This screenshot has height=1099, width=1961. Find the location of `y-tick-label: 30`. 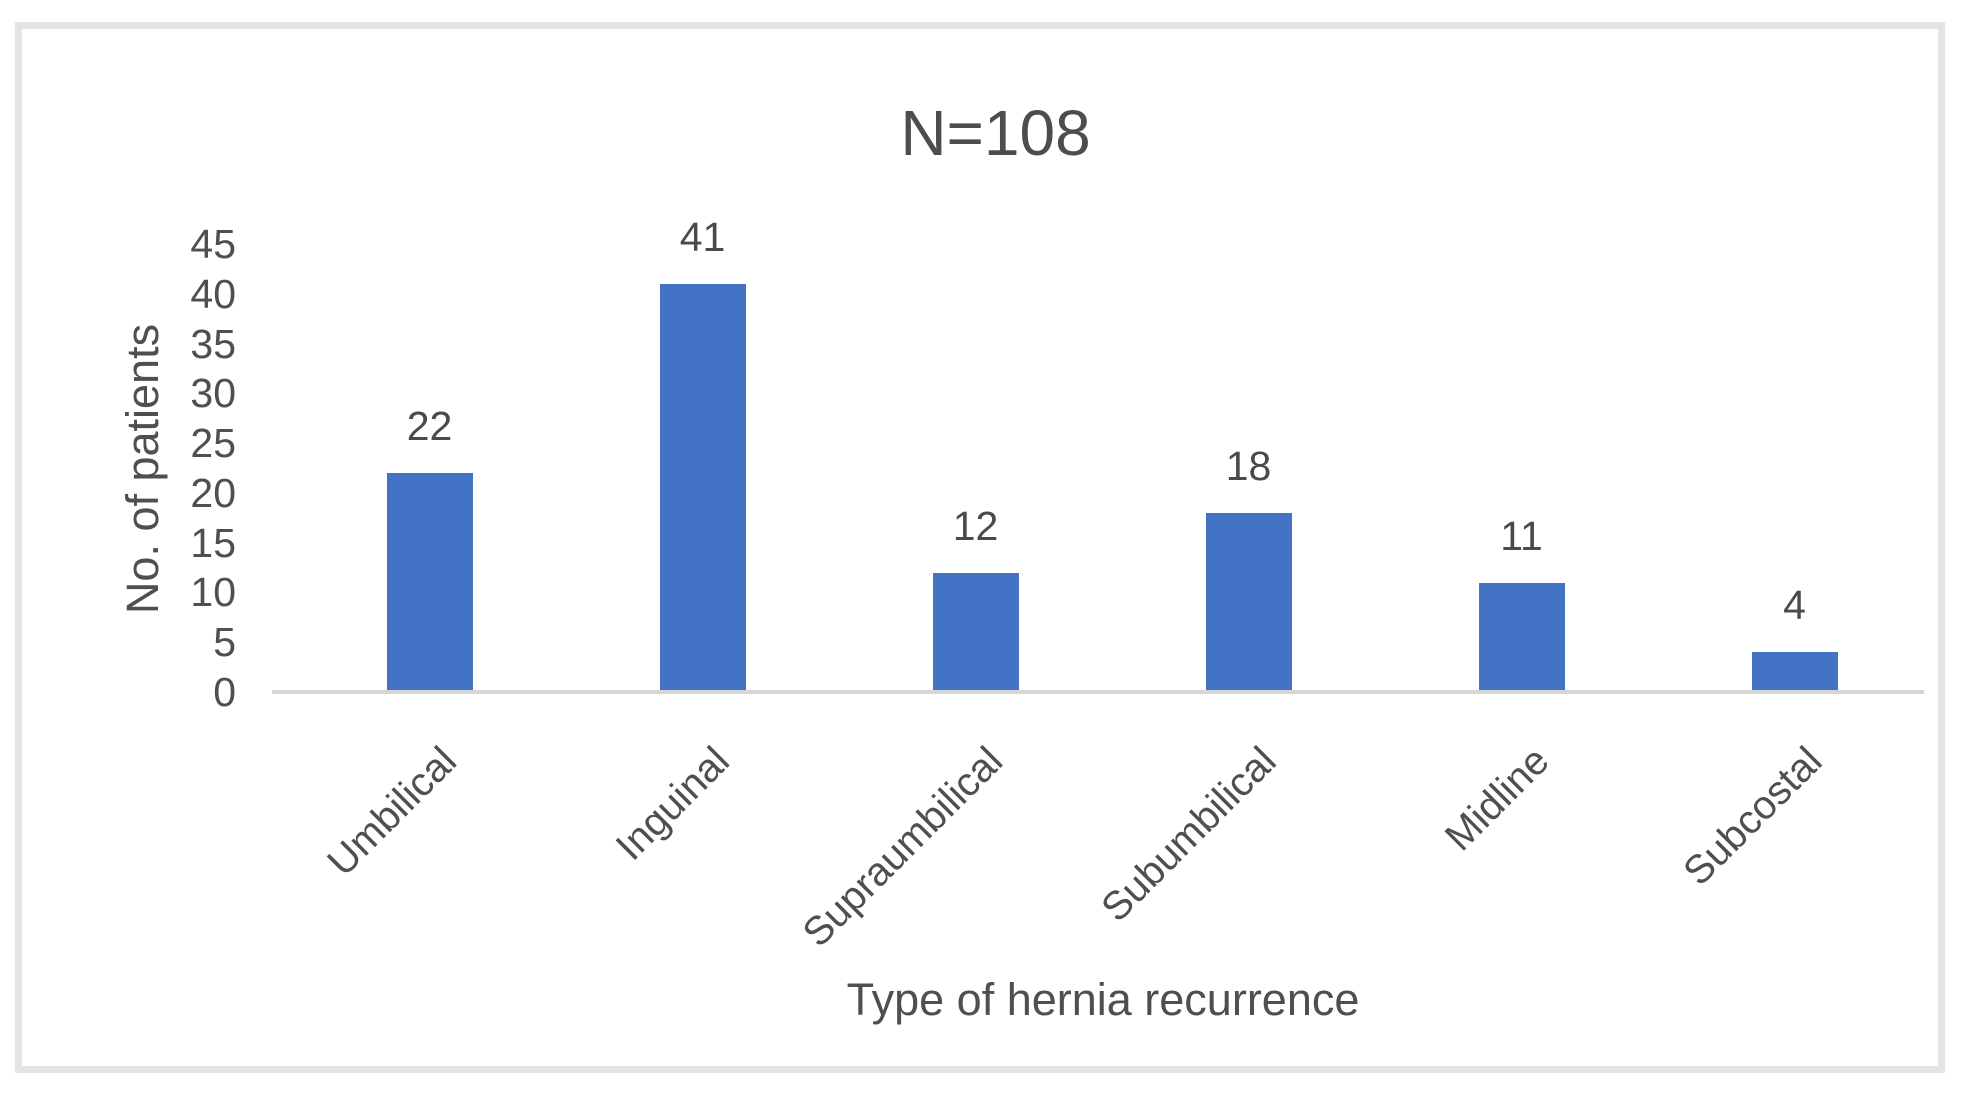

y-tick-label: 30 is located at coordinates (213, 393).